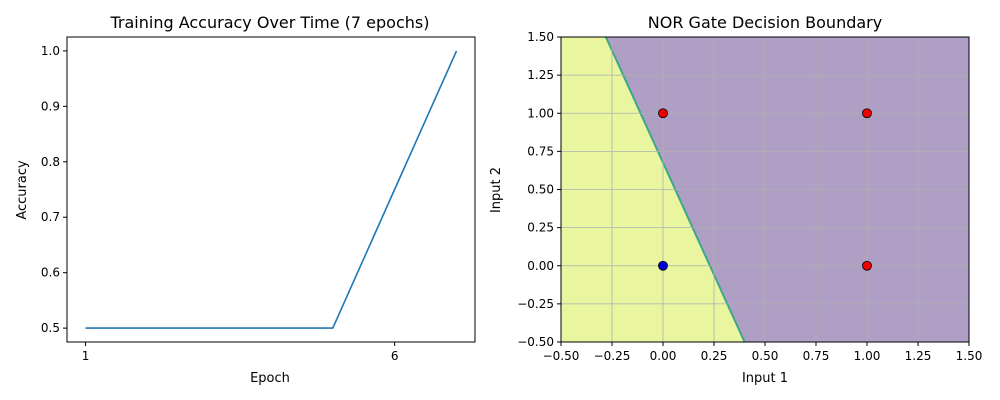 The width and height of the screenshot is (1000, 400). I want to click on y-tick-label: −0.25, so click(535, 304).